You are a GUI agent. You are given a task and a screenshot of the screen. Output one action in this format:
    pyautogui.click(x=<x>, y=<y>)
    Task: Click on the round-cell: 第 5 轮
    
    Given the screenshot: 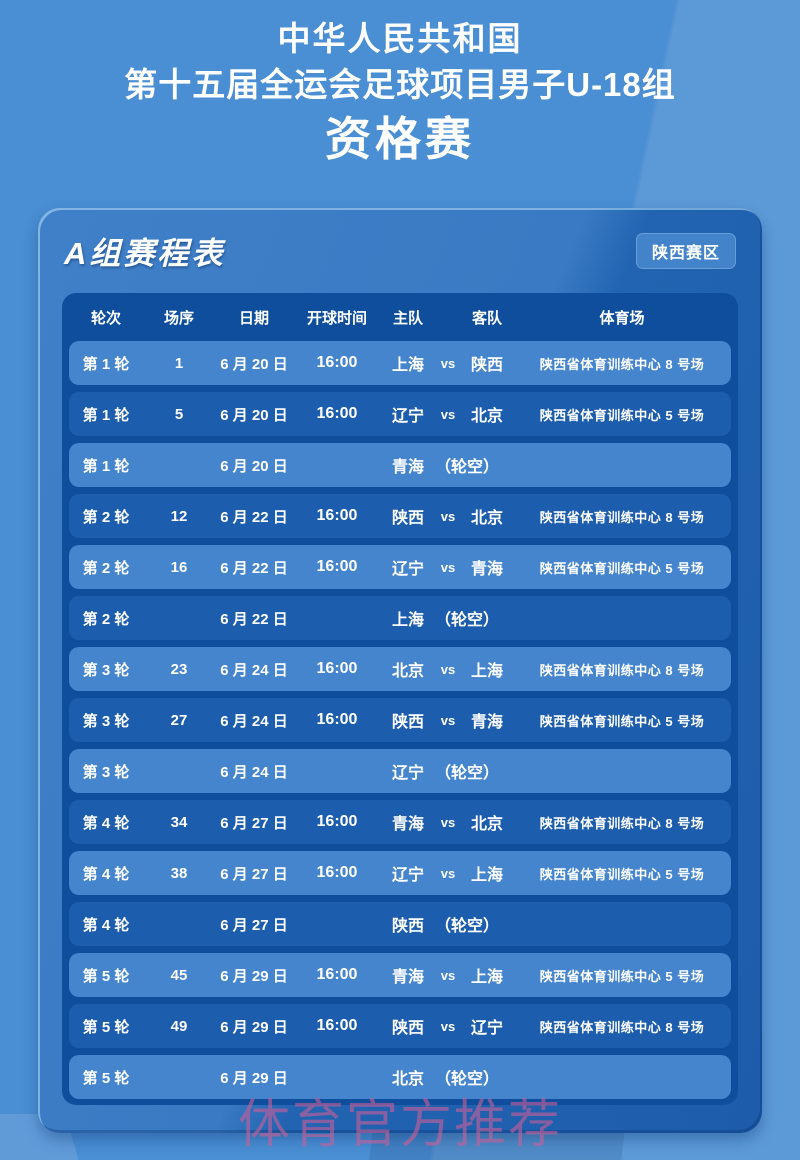 What is the action you would take?
    pyautogui.click(x=106, y=976)
    